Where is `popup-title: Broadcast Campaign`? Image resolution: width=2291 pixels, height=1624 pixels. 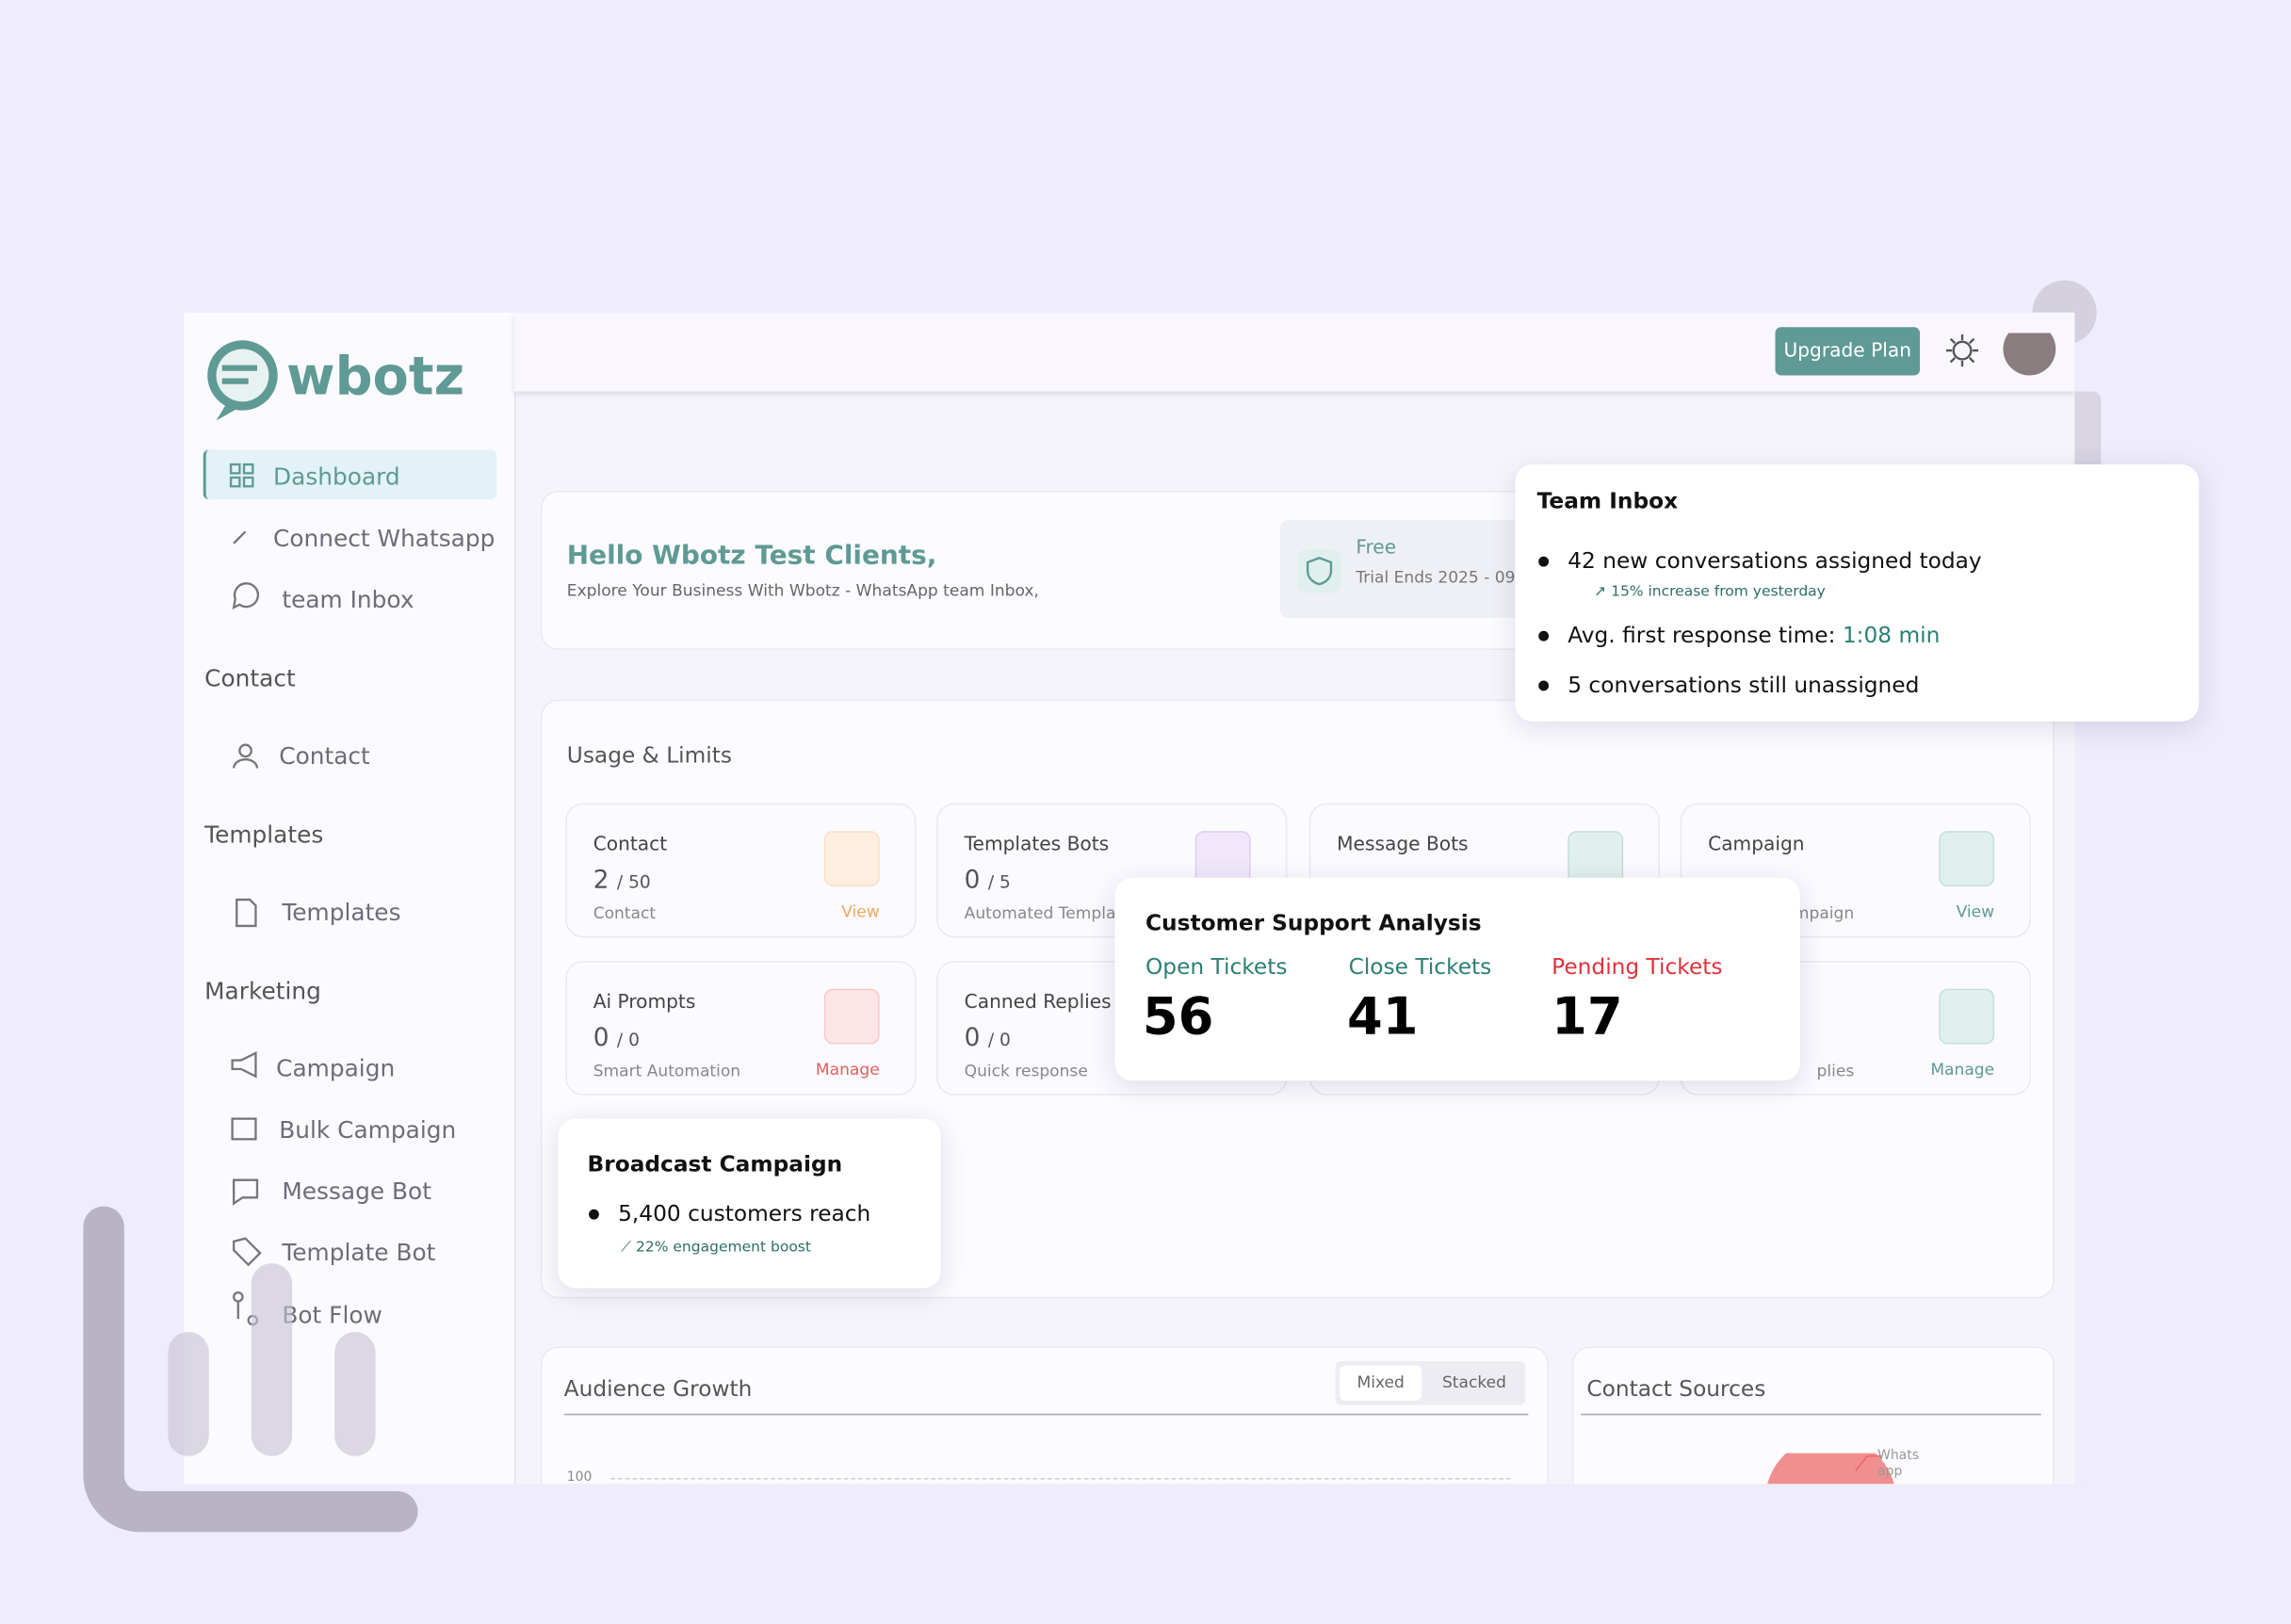 popup-title: Broadcast Campaign is located at coordinates (715, 1163).